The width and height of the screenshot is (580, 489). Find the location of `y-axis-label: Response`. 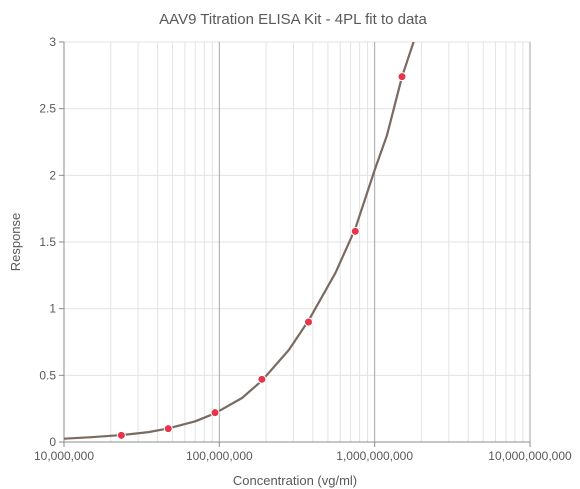

y-axis-label: Response is located at coordinates (15, 242).